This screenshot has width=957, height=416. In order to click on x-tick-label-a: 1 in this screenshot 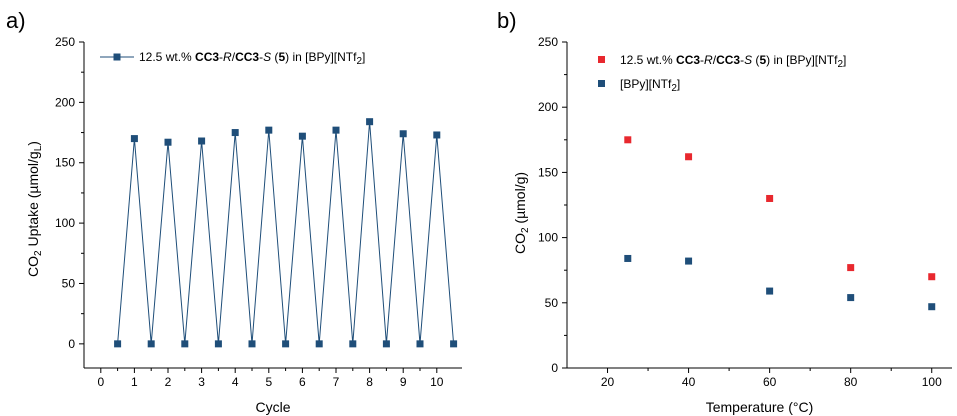, I will do `click(134, 382)`.